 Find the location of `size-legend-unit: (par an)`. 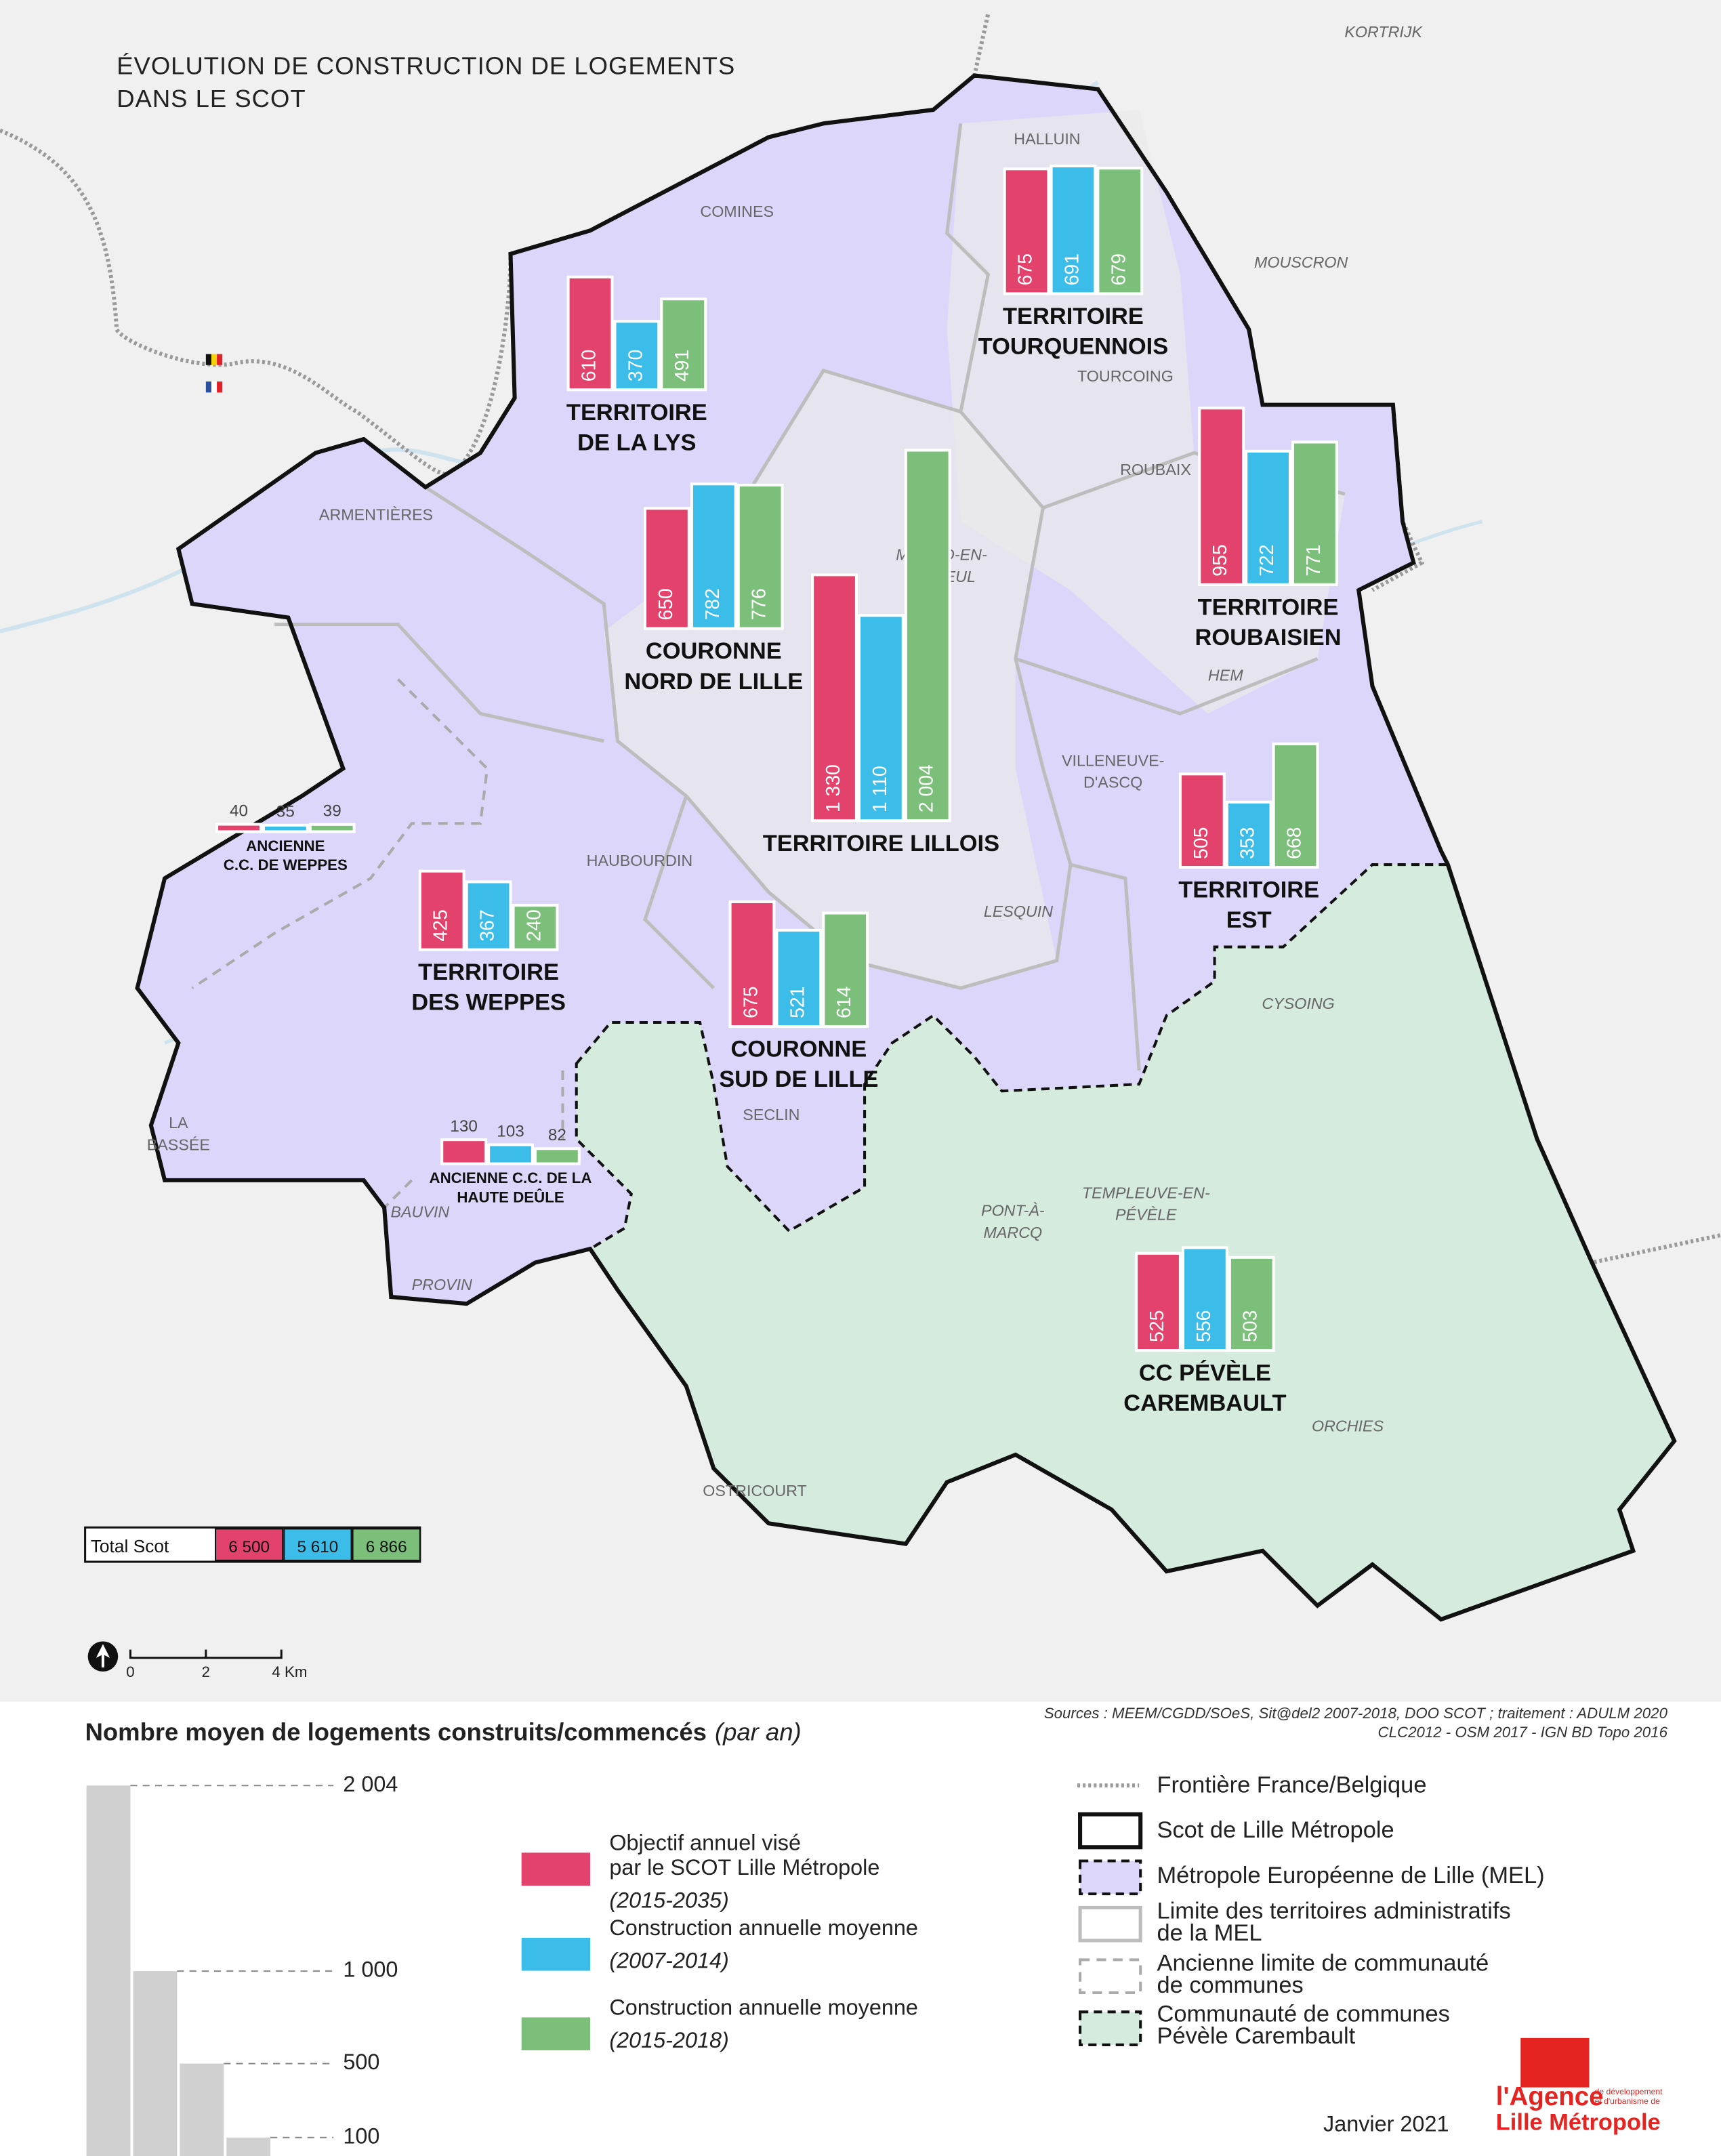

size-legend-unit: (par an) is located at coordinates (758, 1731).